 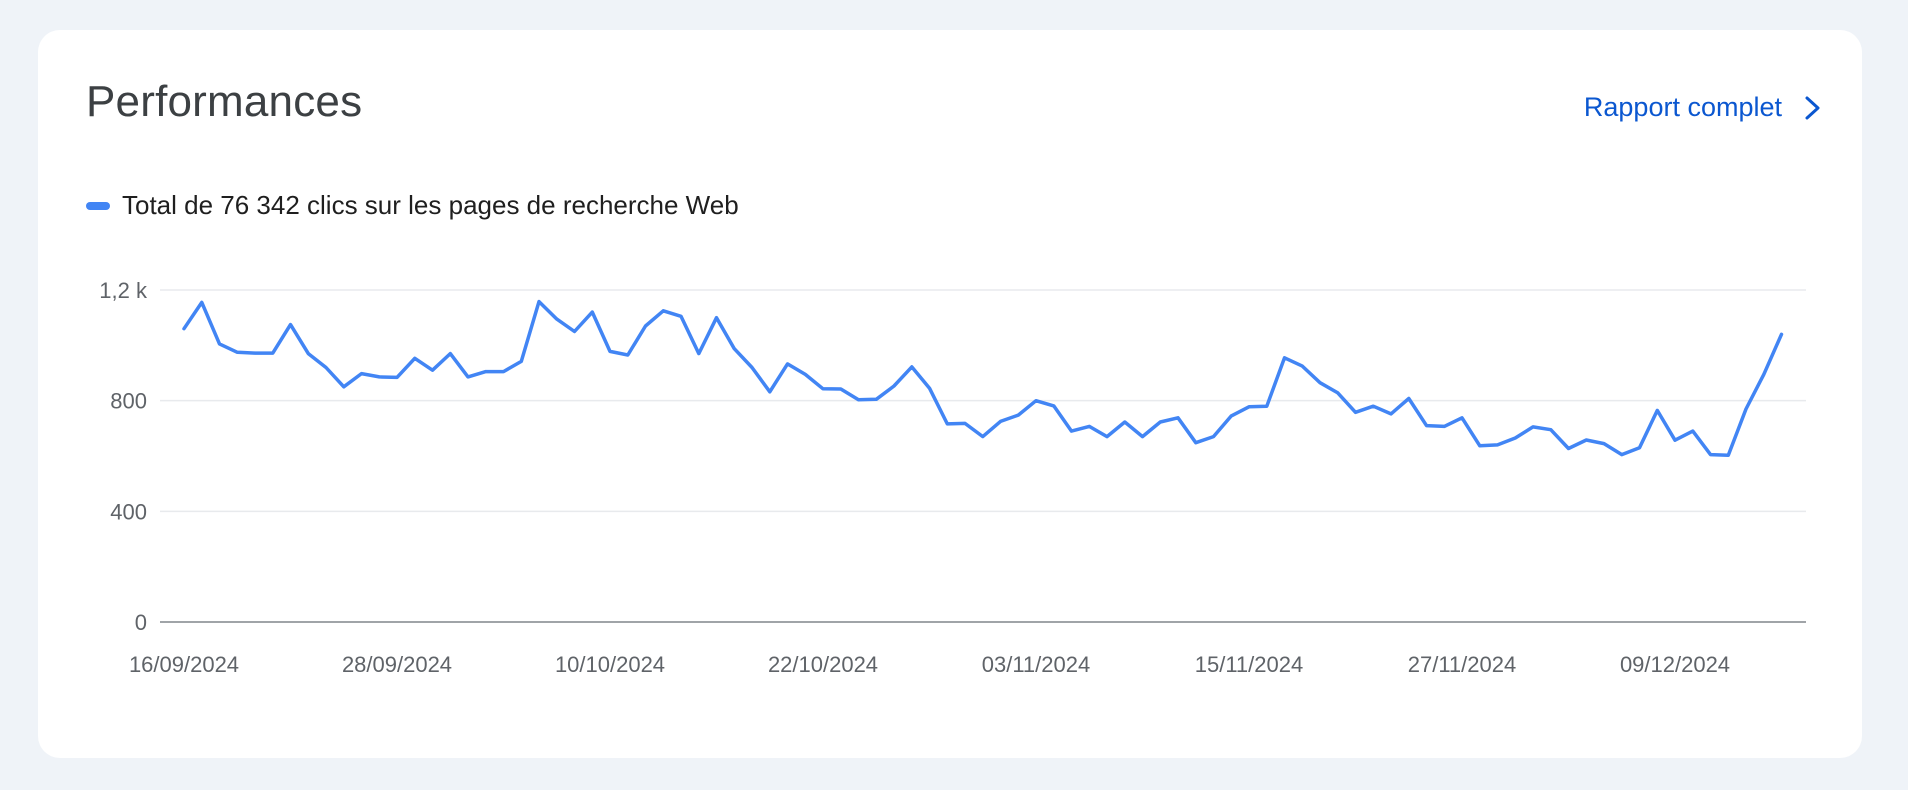 I want to click on x-tick-label: 03/11/2024, so click(x=1036, y=664).